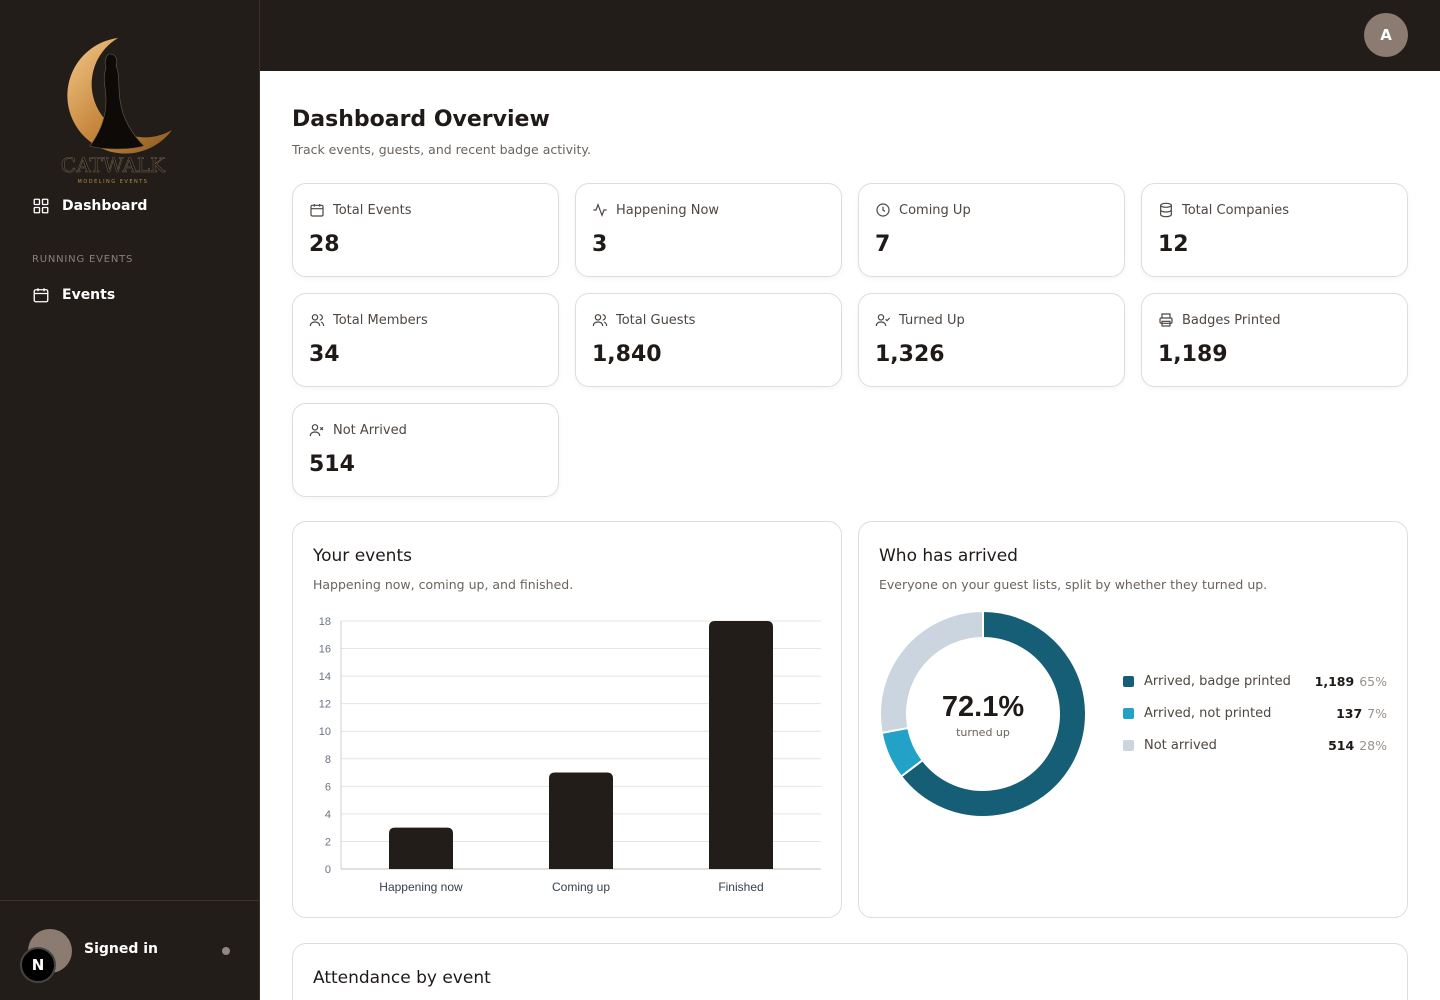  Describe the element at coordinates (850, 971) in the screenshot. I see `attendance-panel: Attendance by event` at that location.